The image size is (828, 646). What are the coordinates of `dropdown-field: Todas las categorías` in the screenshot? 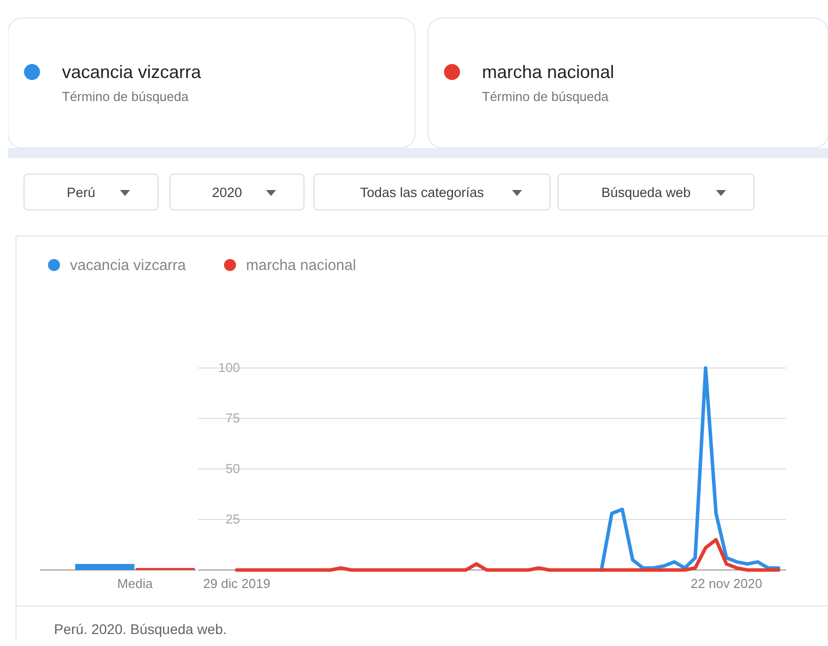 It's located at (432, 192).